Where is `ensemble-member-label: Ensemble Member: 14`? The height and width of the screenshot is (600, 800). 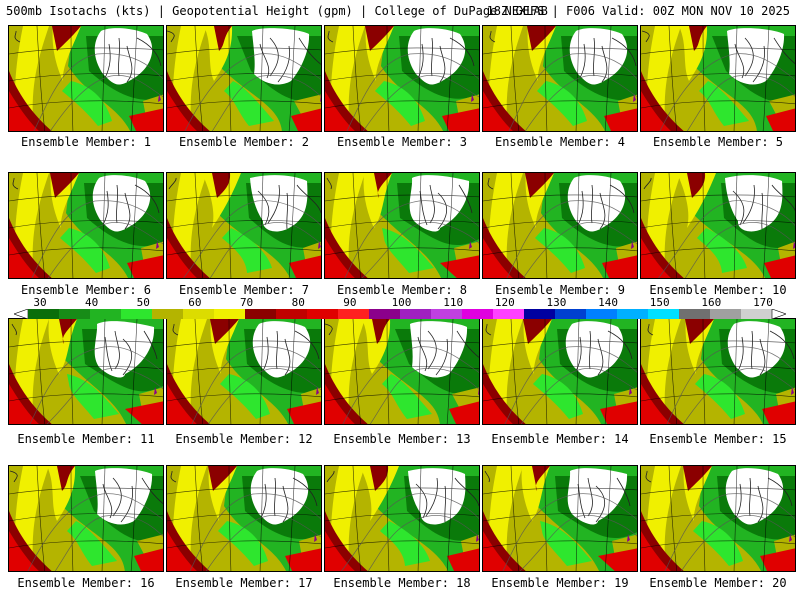
ensemble-member-label: Ensemble Member: 14 is located at coordinates (560, 439).